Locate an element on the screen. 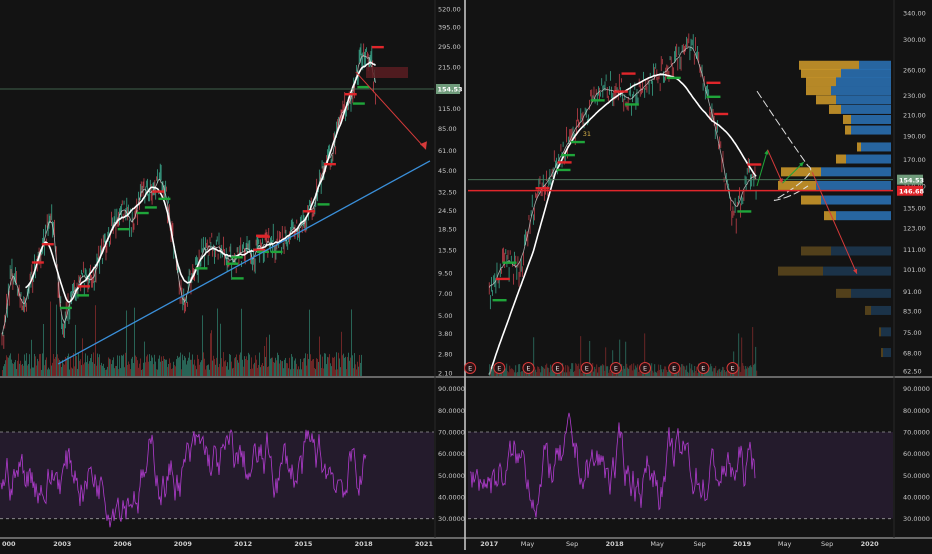  price-tag-label: 154.53 is located at coordinates (450, 90).